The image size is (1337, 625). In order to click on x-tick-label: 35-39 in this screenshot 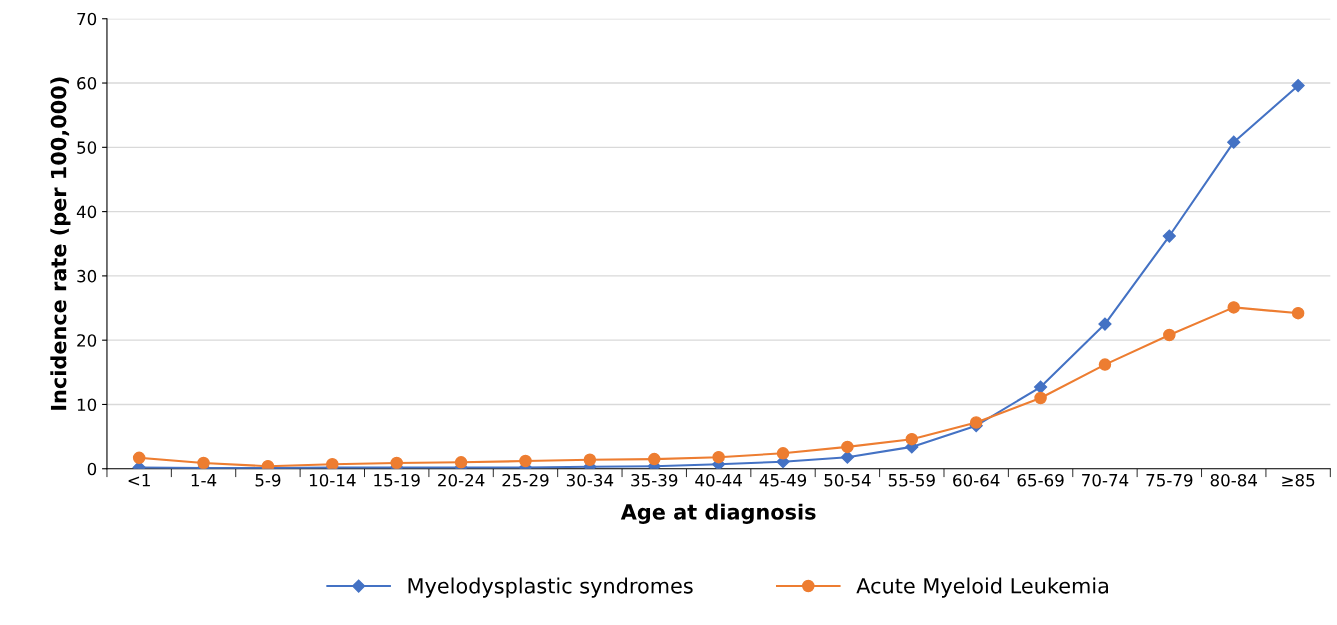, I will do `click(654, 480)`.